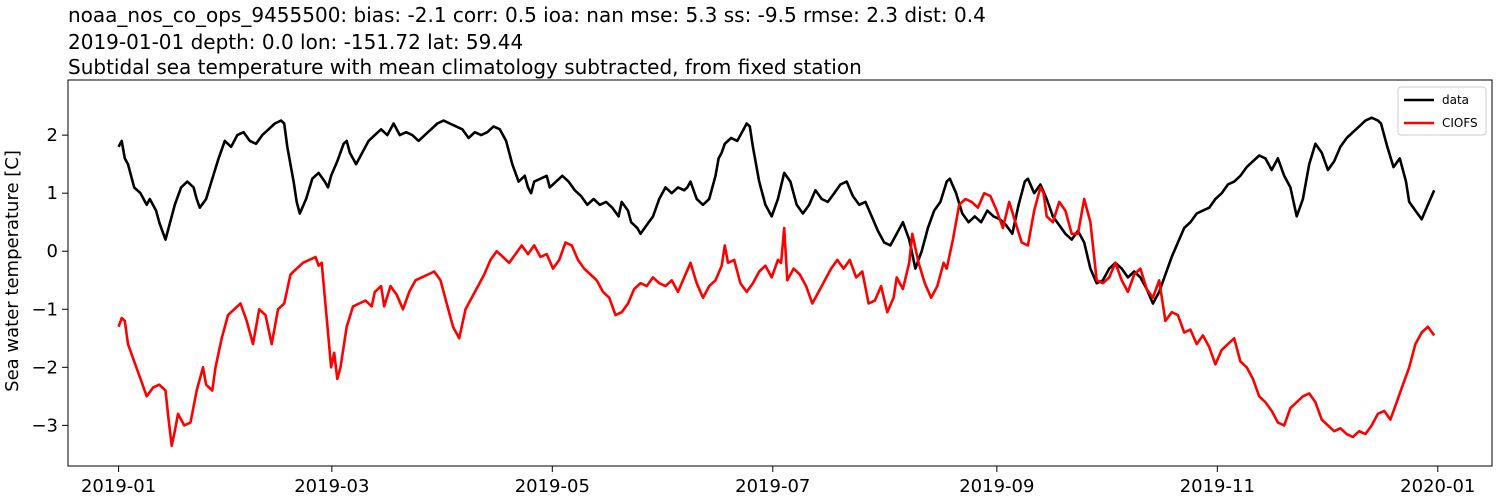 The image size is (1500, 500). I want to click on y-axis-label: Sea water temperature [C], so click(12, 271).